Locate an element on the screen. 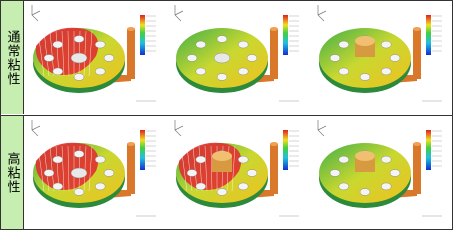  row-label-cell: 通常粘性 is located at coordinates (12, 57).